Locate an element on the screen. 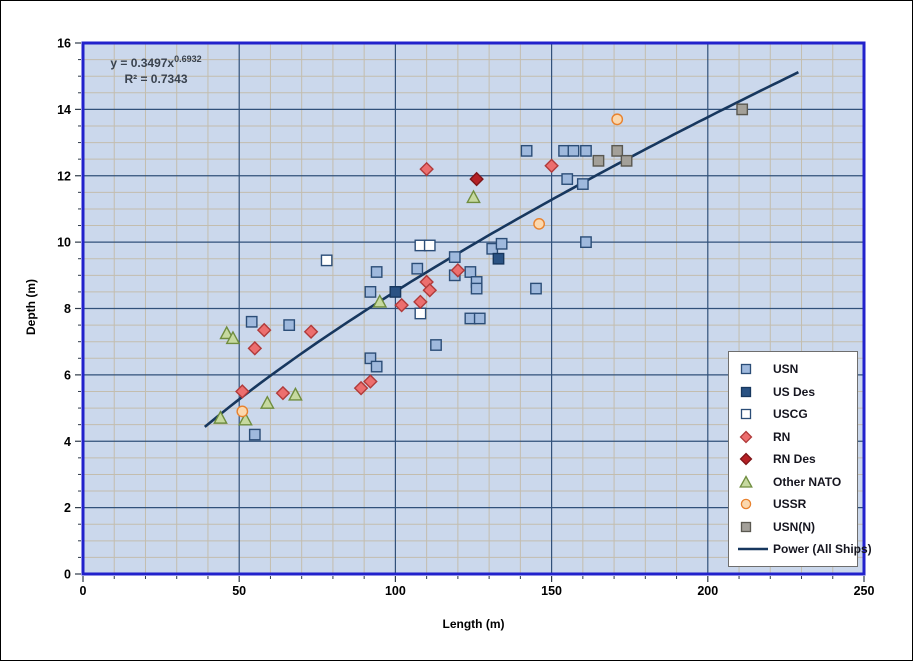  x-tick-label-100: 100 is located at coordinates (395, 591).